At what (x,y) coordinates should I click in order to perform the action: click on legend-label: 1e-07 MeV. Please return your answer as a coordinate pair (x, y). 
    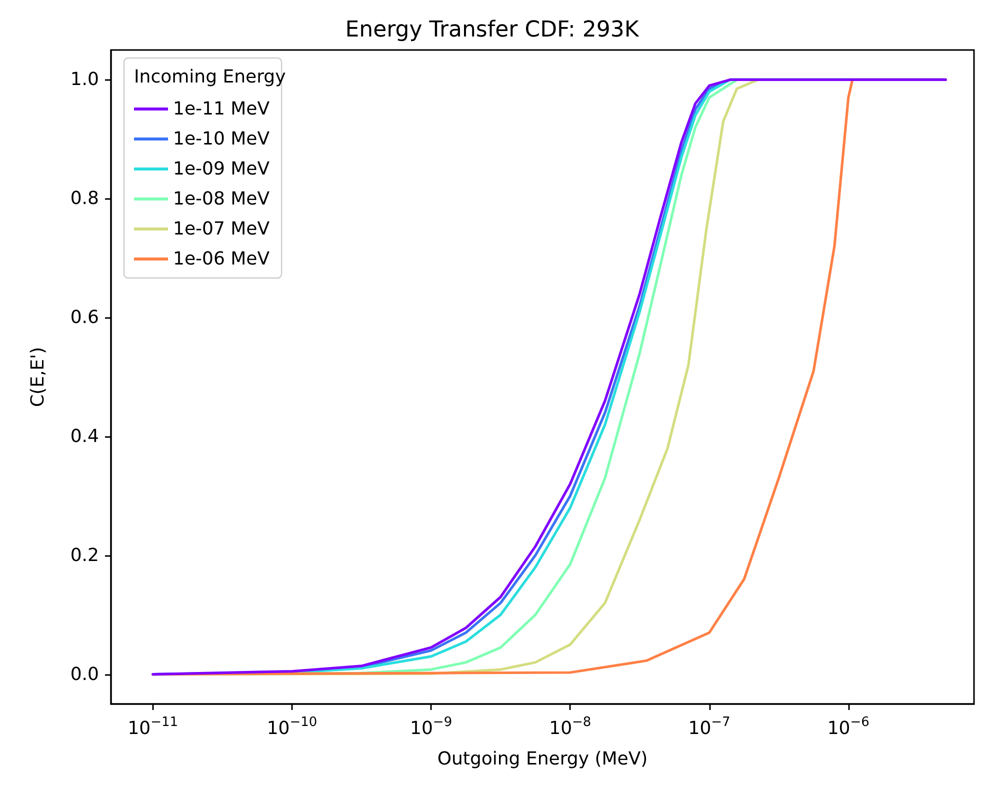
    Looking at the image, I should click on (221, 229).